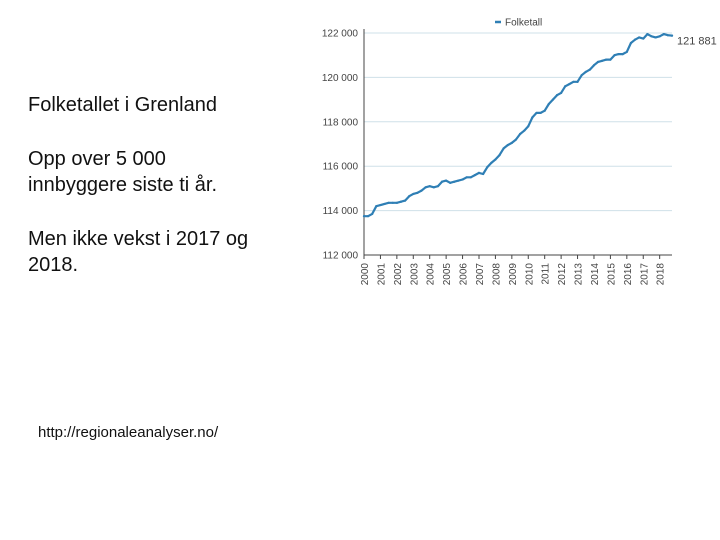 Image resolution: width=720 pixels, height=540 pixels. What do you see at coordinates (365, 274) in the screenshot?
I see `x-tick-label: 2000` at bounding box center [365, 274].